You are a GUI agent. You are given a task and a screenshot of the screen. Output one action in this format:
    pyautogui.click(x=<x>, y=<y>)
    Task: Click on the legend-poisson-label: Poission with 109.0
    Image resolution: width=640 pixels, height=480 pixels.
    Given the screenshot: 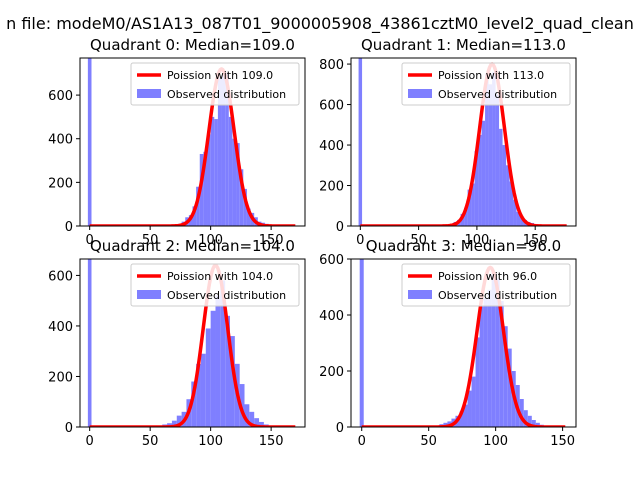 What is the action you would take?
    pyautogui.click(x=220, y=75)
    